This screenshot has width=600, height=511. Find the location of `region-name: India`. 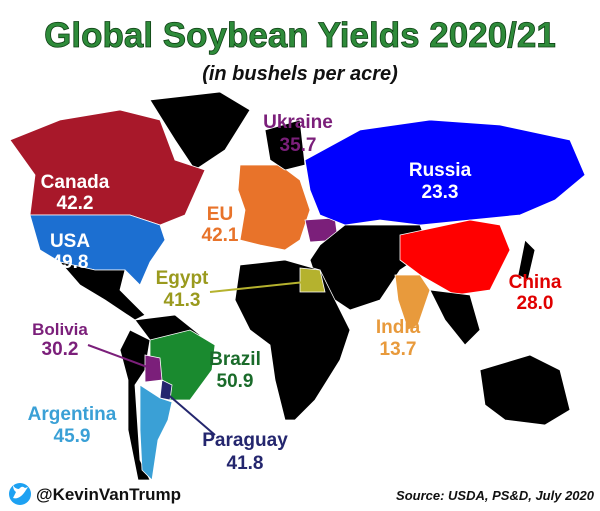

region-name: India is located at coordinates (398, 327).